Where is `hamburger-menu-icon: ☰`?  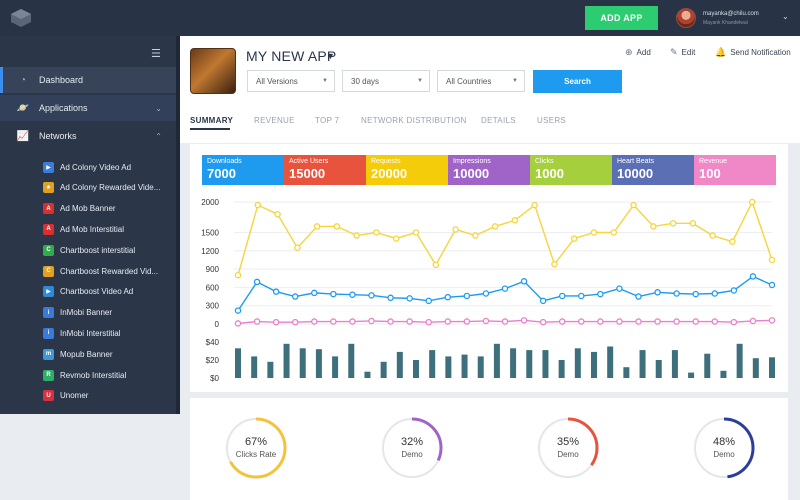
hamburger-menu-icon: ☰ is located at coordinates (156, 54).